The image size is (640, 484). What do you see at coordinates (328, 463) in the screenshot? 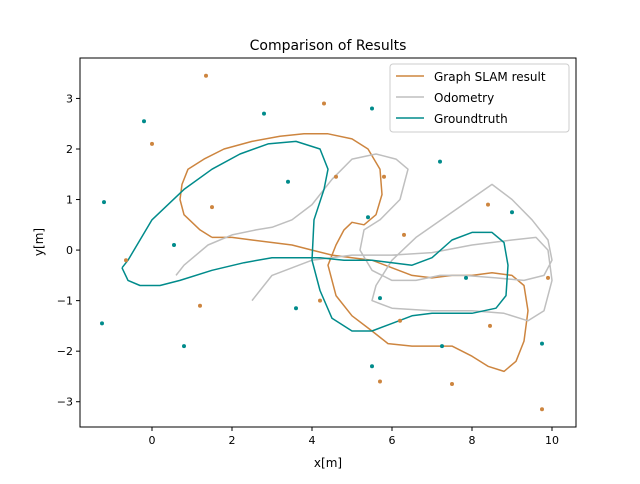
I see `x-axis-label: x[m]` at bounding box center [328, 463].